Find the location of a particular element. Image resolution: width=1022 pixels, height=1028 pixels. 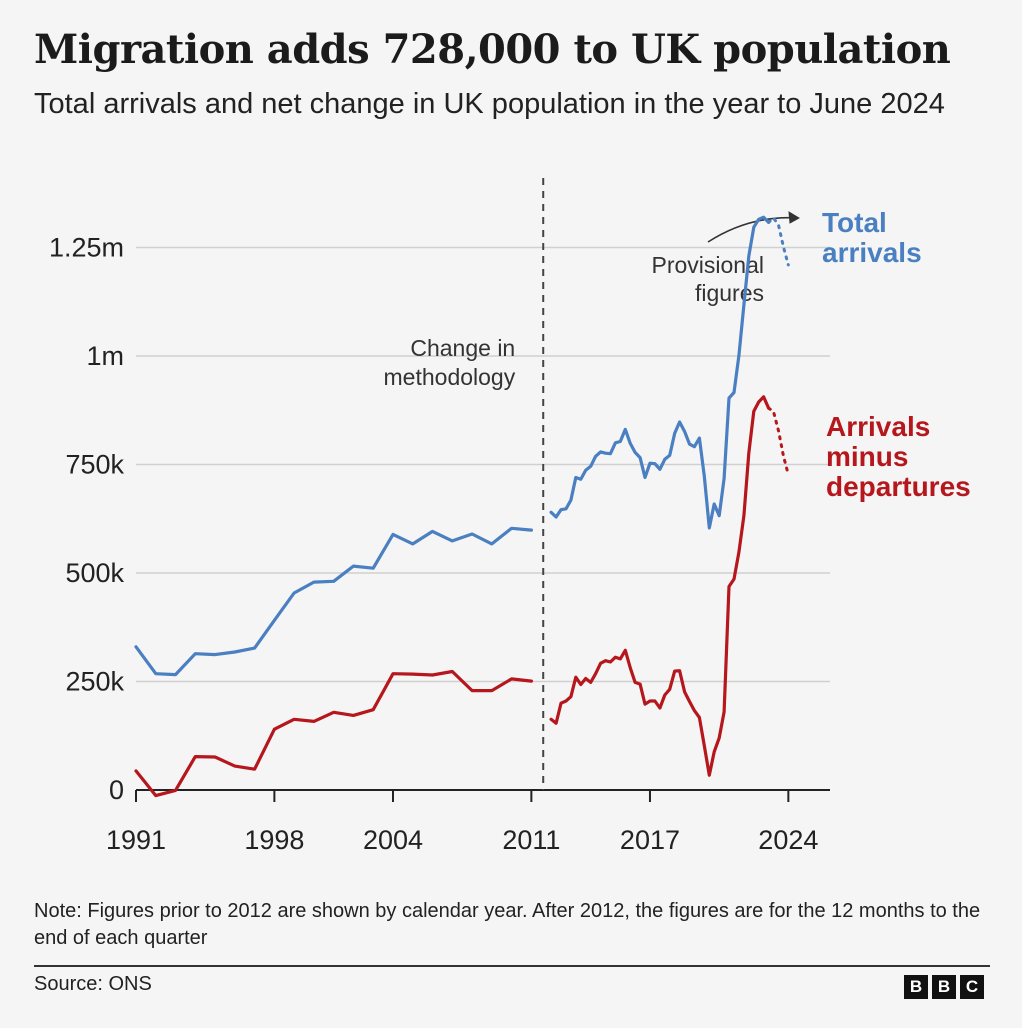

x-tick-label: 1998 is located at coordinates (274, 840).